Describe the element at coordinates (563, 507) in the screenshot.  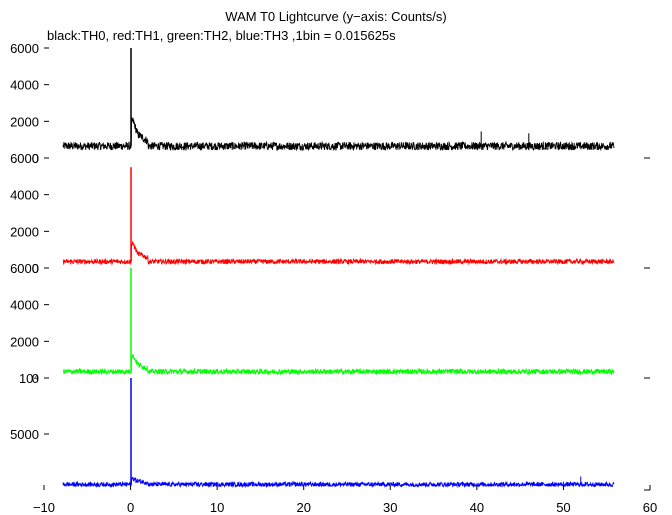
I see `x-tick-label: 50` at that location.